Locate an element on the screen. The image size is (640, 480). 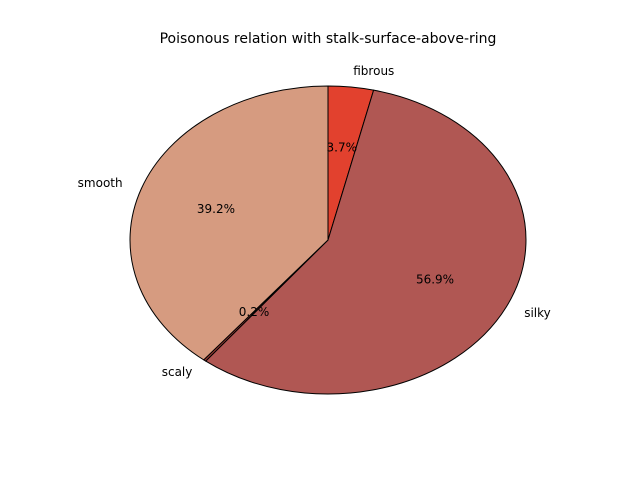
pie-percent-labels: 3.7% 56.9% 0.2% 39.2% is located at coordinates (325, 230).